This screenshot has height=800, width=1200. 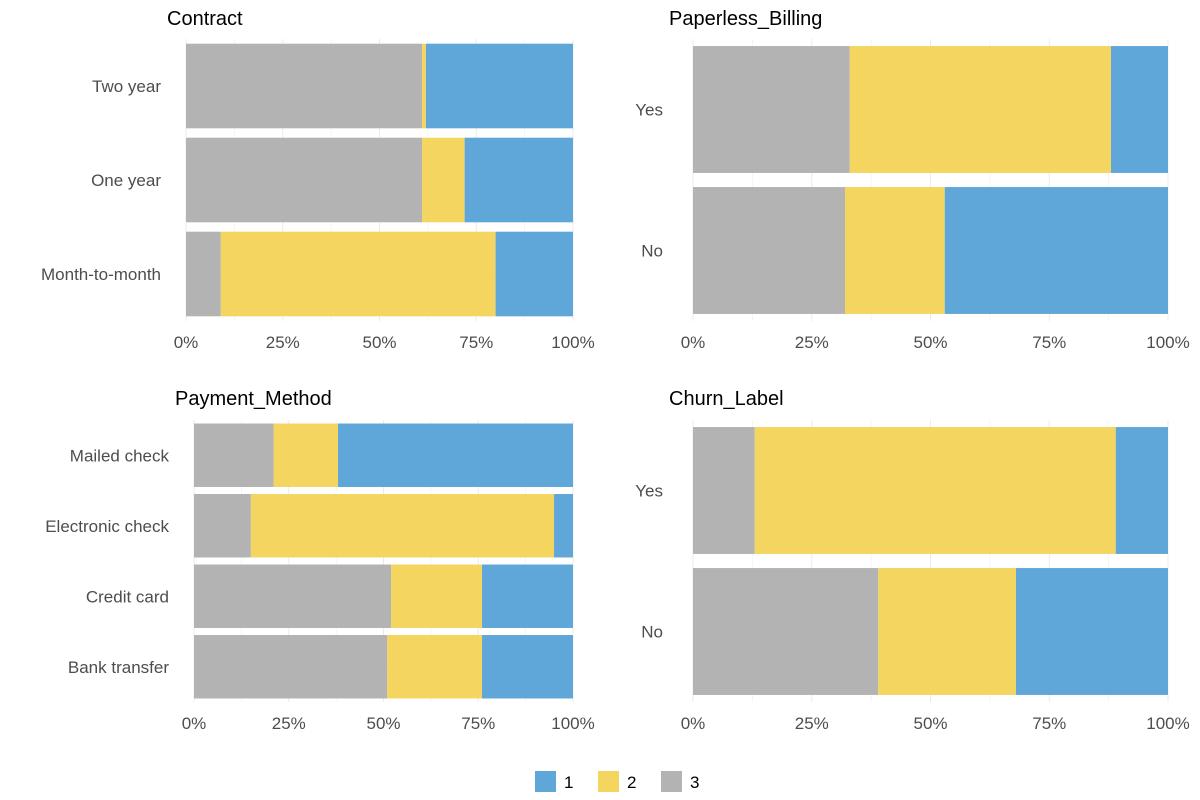 I want to click on legend-label: 1, so click(x=568, y=782).